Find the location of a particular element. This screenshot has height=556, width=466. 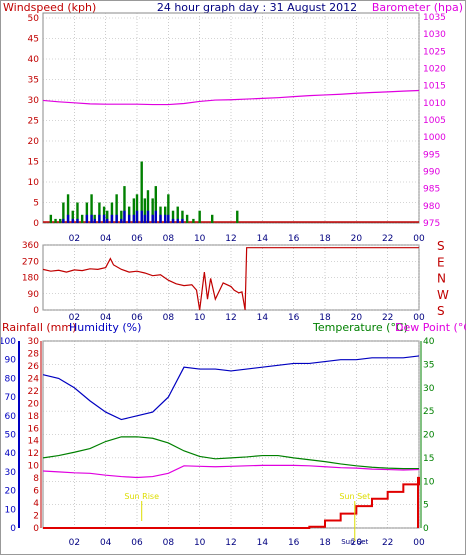

wind-y-tick-label: 10 is located at coordinates (34, 183).